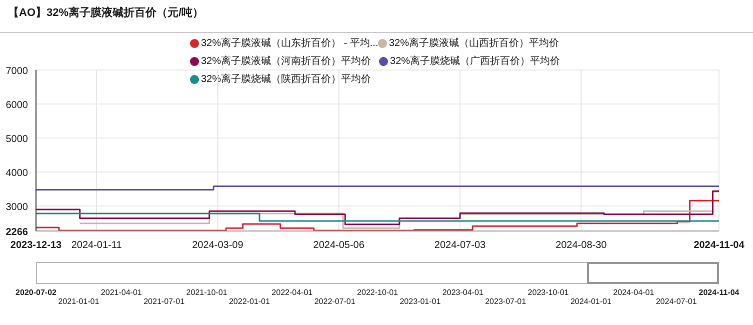 The width and height of the screenshot is (753, 325). I want to click on legend-label: 32%离子膜烧碱（广西折百价）平均价, so click(475, 61).